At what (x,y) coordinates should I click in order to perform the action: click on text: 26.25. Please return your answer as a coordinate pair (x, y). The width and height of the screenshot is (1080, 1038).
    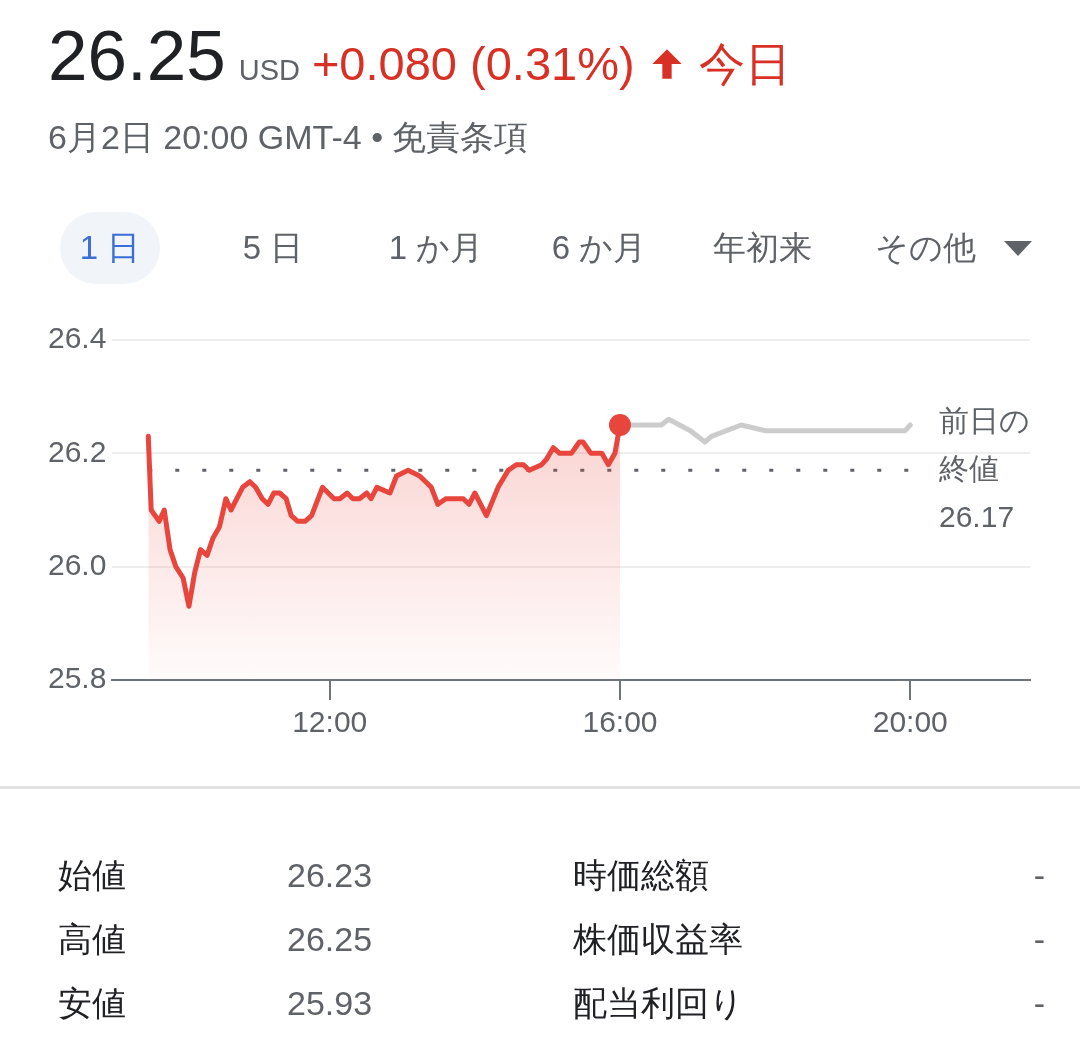
    Looking at the image, I should click on (330, 939).